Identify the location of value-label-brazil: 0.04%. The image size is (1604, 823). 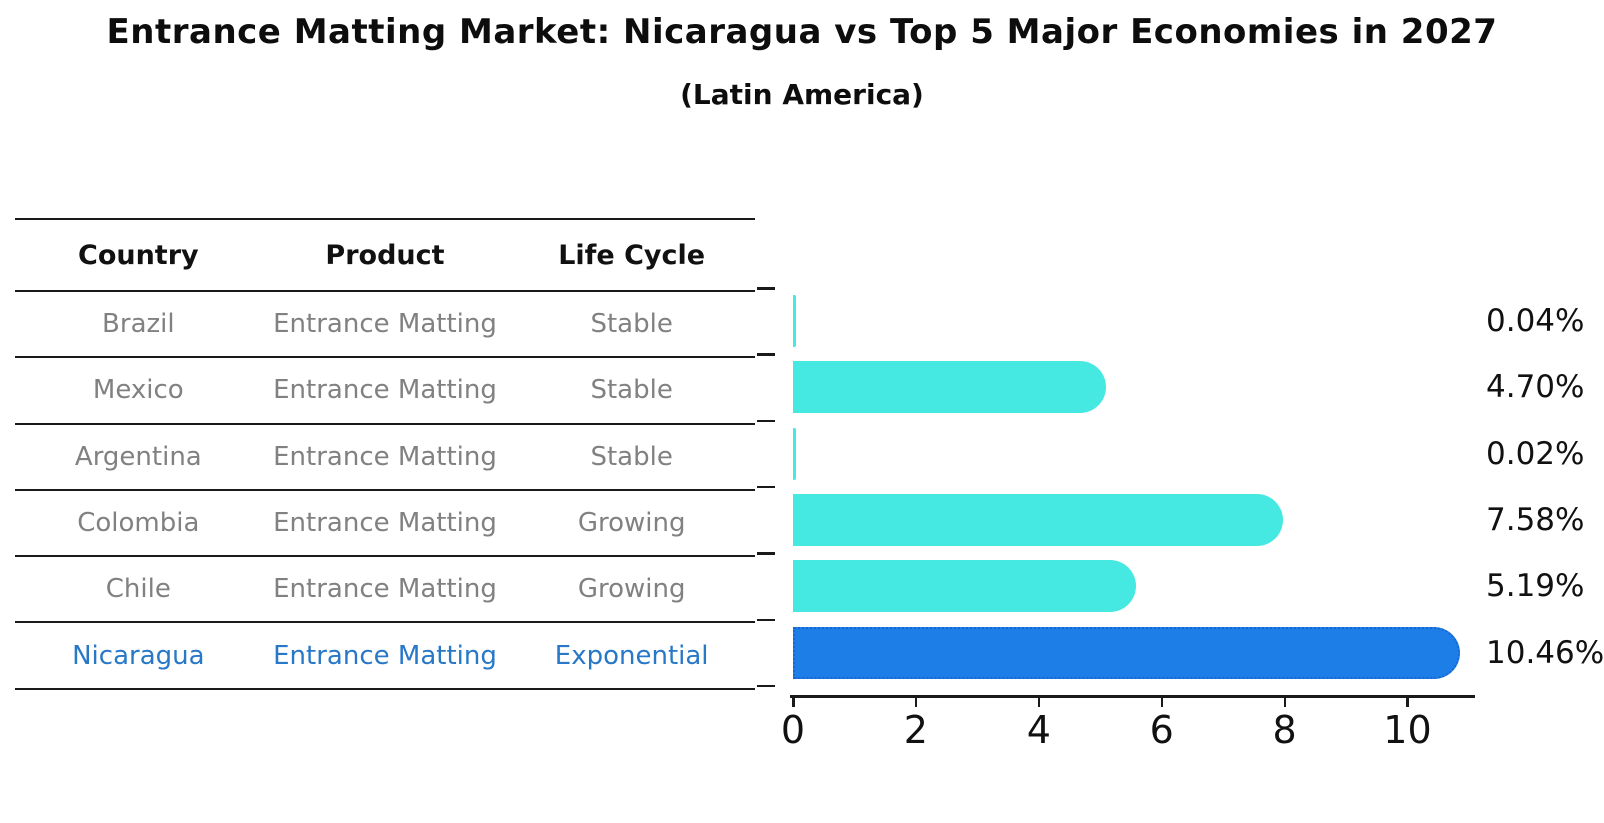
(1535, 321).